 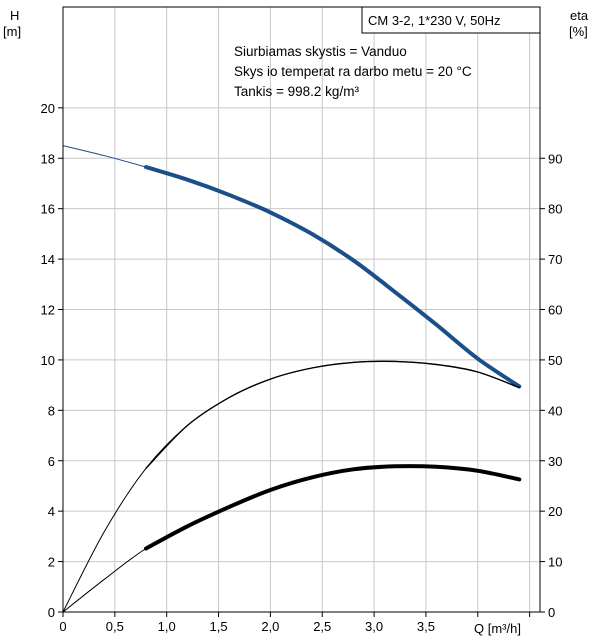 What do you see at coordinates (51, 461) in the screenshot?
I see `y-tick-label: 6` at bounding box center [51, 461].